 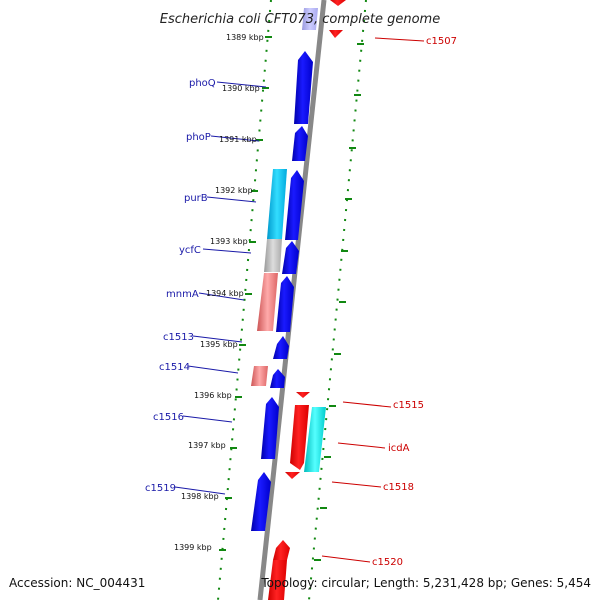 I want to click on gene-label-c1520: c1520, so click(x=387, y=562).